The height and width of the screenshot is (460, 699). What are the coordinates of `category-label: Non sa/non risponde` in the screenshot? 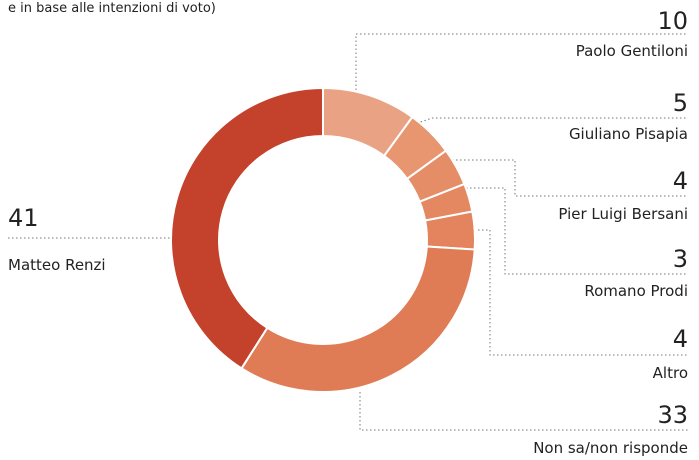 It's located at (610, 448).